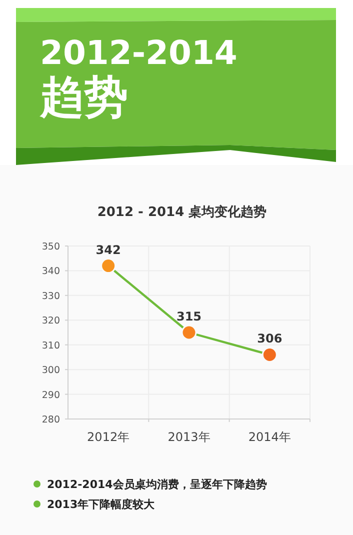 The image size is (353, 535). What do you see at coordinates (101, 504) in the screenshot?
I see `text: 2013年下降幅度较大` at bounding box center [101, 504].